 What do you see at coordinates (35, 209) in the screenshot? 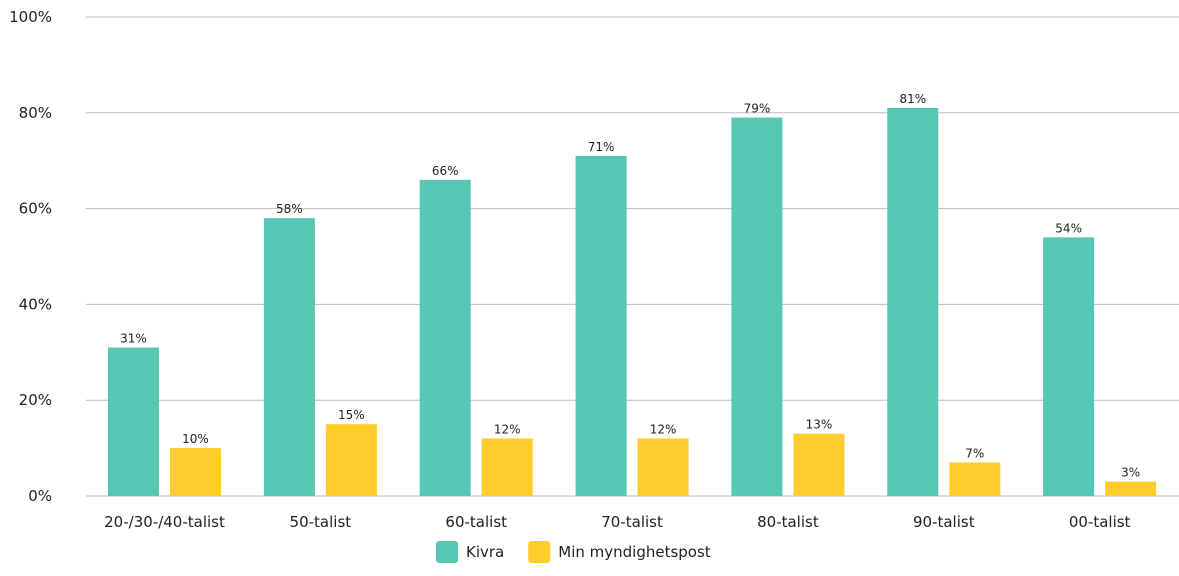
I see `y-tick-label: 60%` at bounding box center [35, 209].